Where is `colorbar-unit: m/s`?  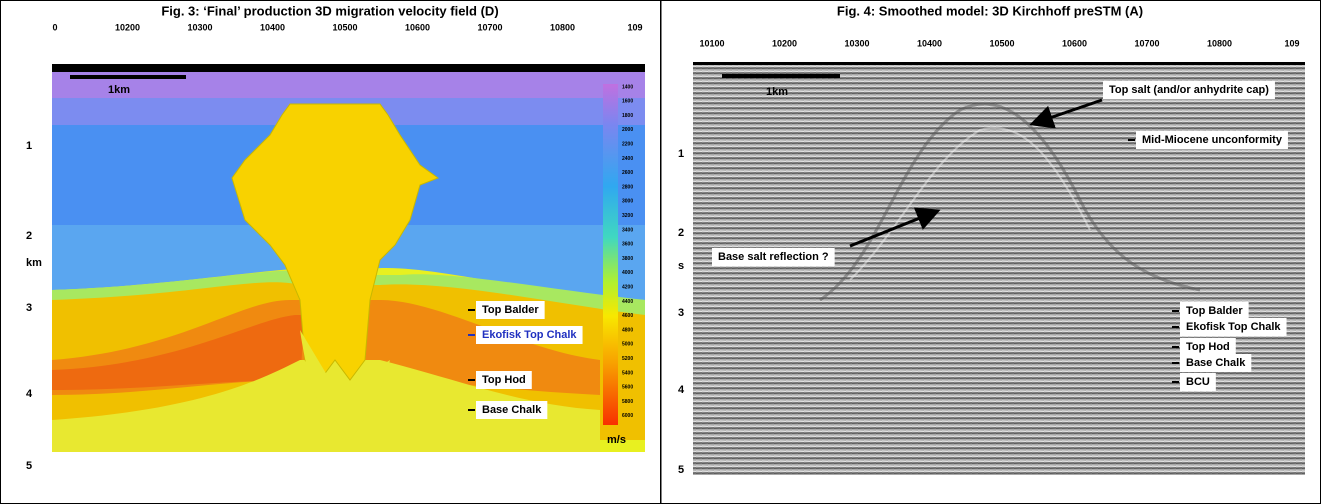
colorbar-unit: m/s is located at coordinates (616, 440).